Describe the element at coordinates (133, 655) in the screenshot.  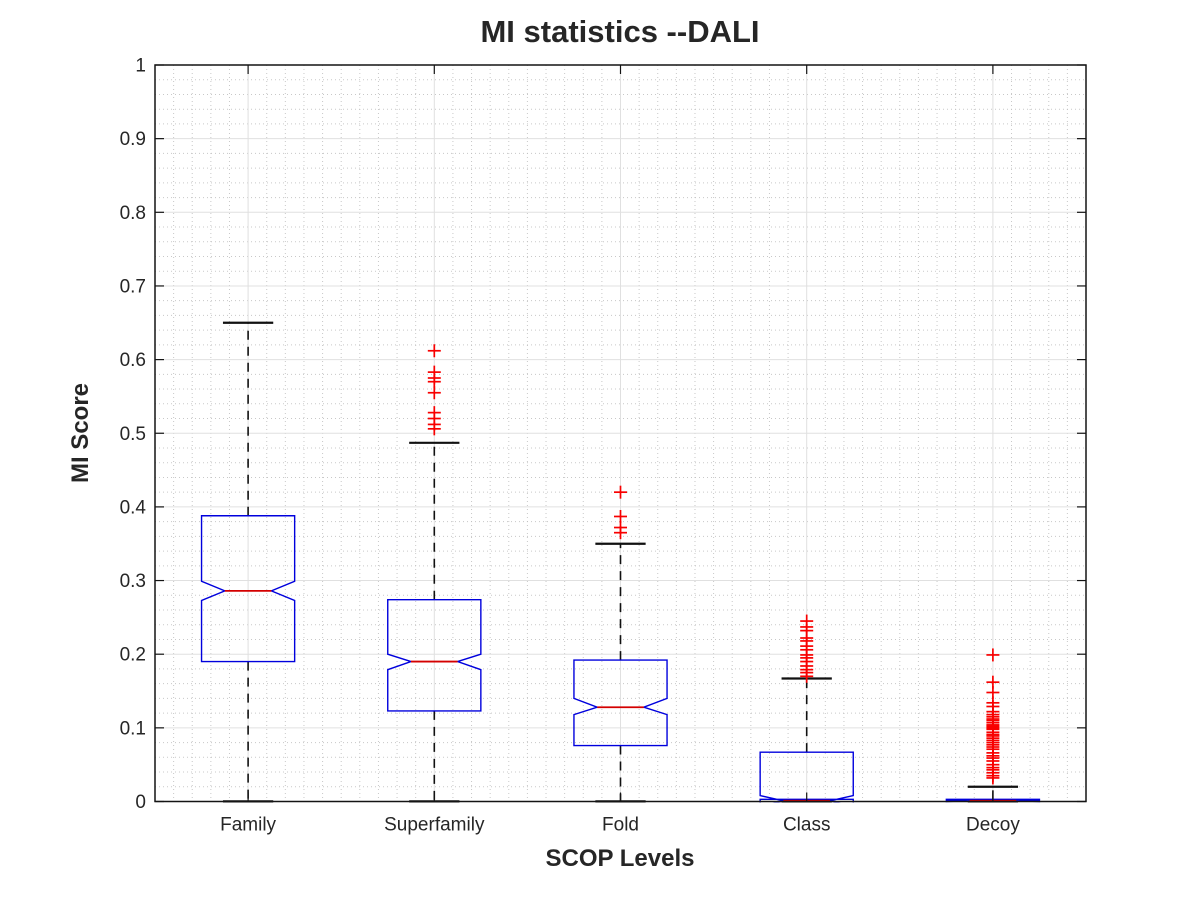
I see `y-tick-label: 0.2` at that location.